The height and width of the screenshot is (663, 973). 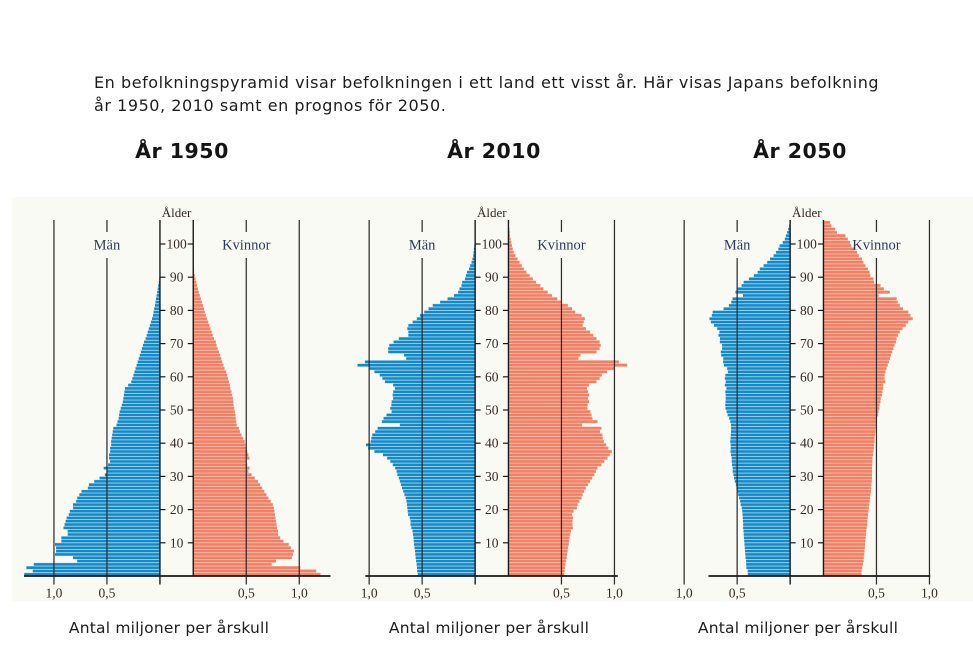 I want to click on x-tick-label: 1,0, so click(x=614, y=593).